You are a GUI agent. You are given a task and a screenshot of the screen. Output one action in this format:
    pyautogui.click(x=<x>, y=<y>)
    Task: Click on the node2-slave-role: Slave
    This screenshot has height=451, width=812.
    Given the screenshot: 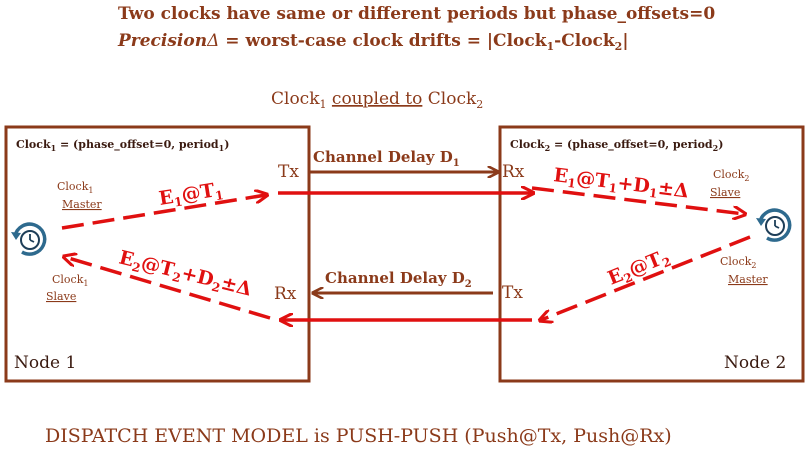 What is the action you would take?
    pyautogui.click(x=725, y=192)
    